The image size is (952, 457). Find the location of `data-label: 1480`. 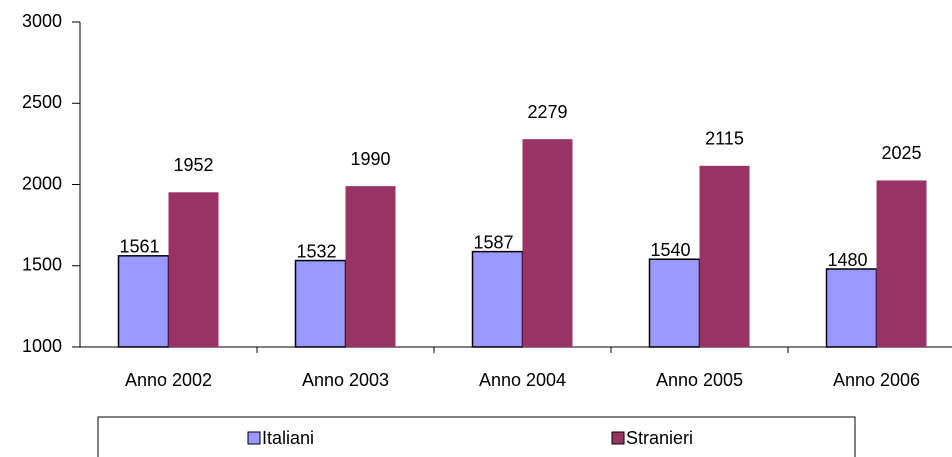

data-label: 1480 is located at coordinates (847, 260).